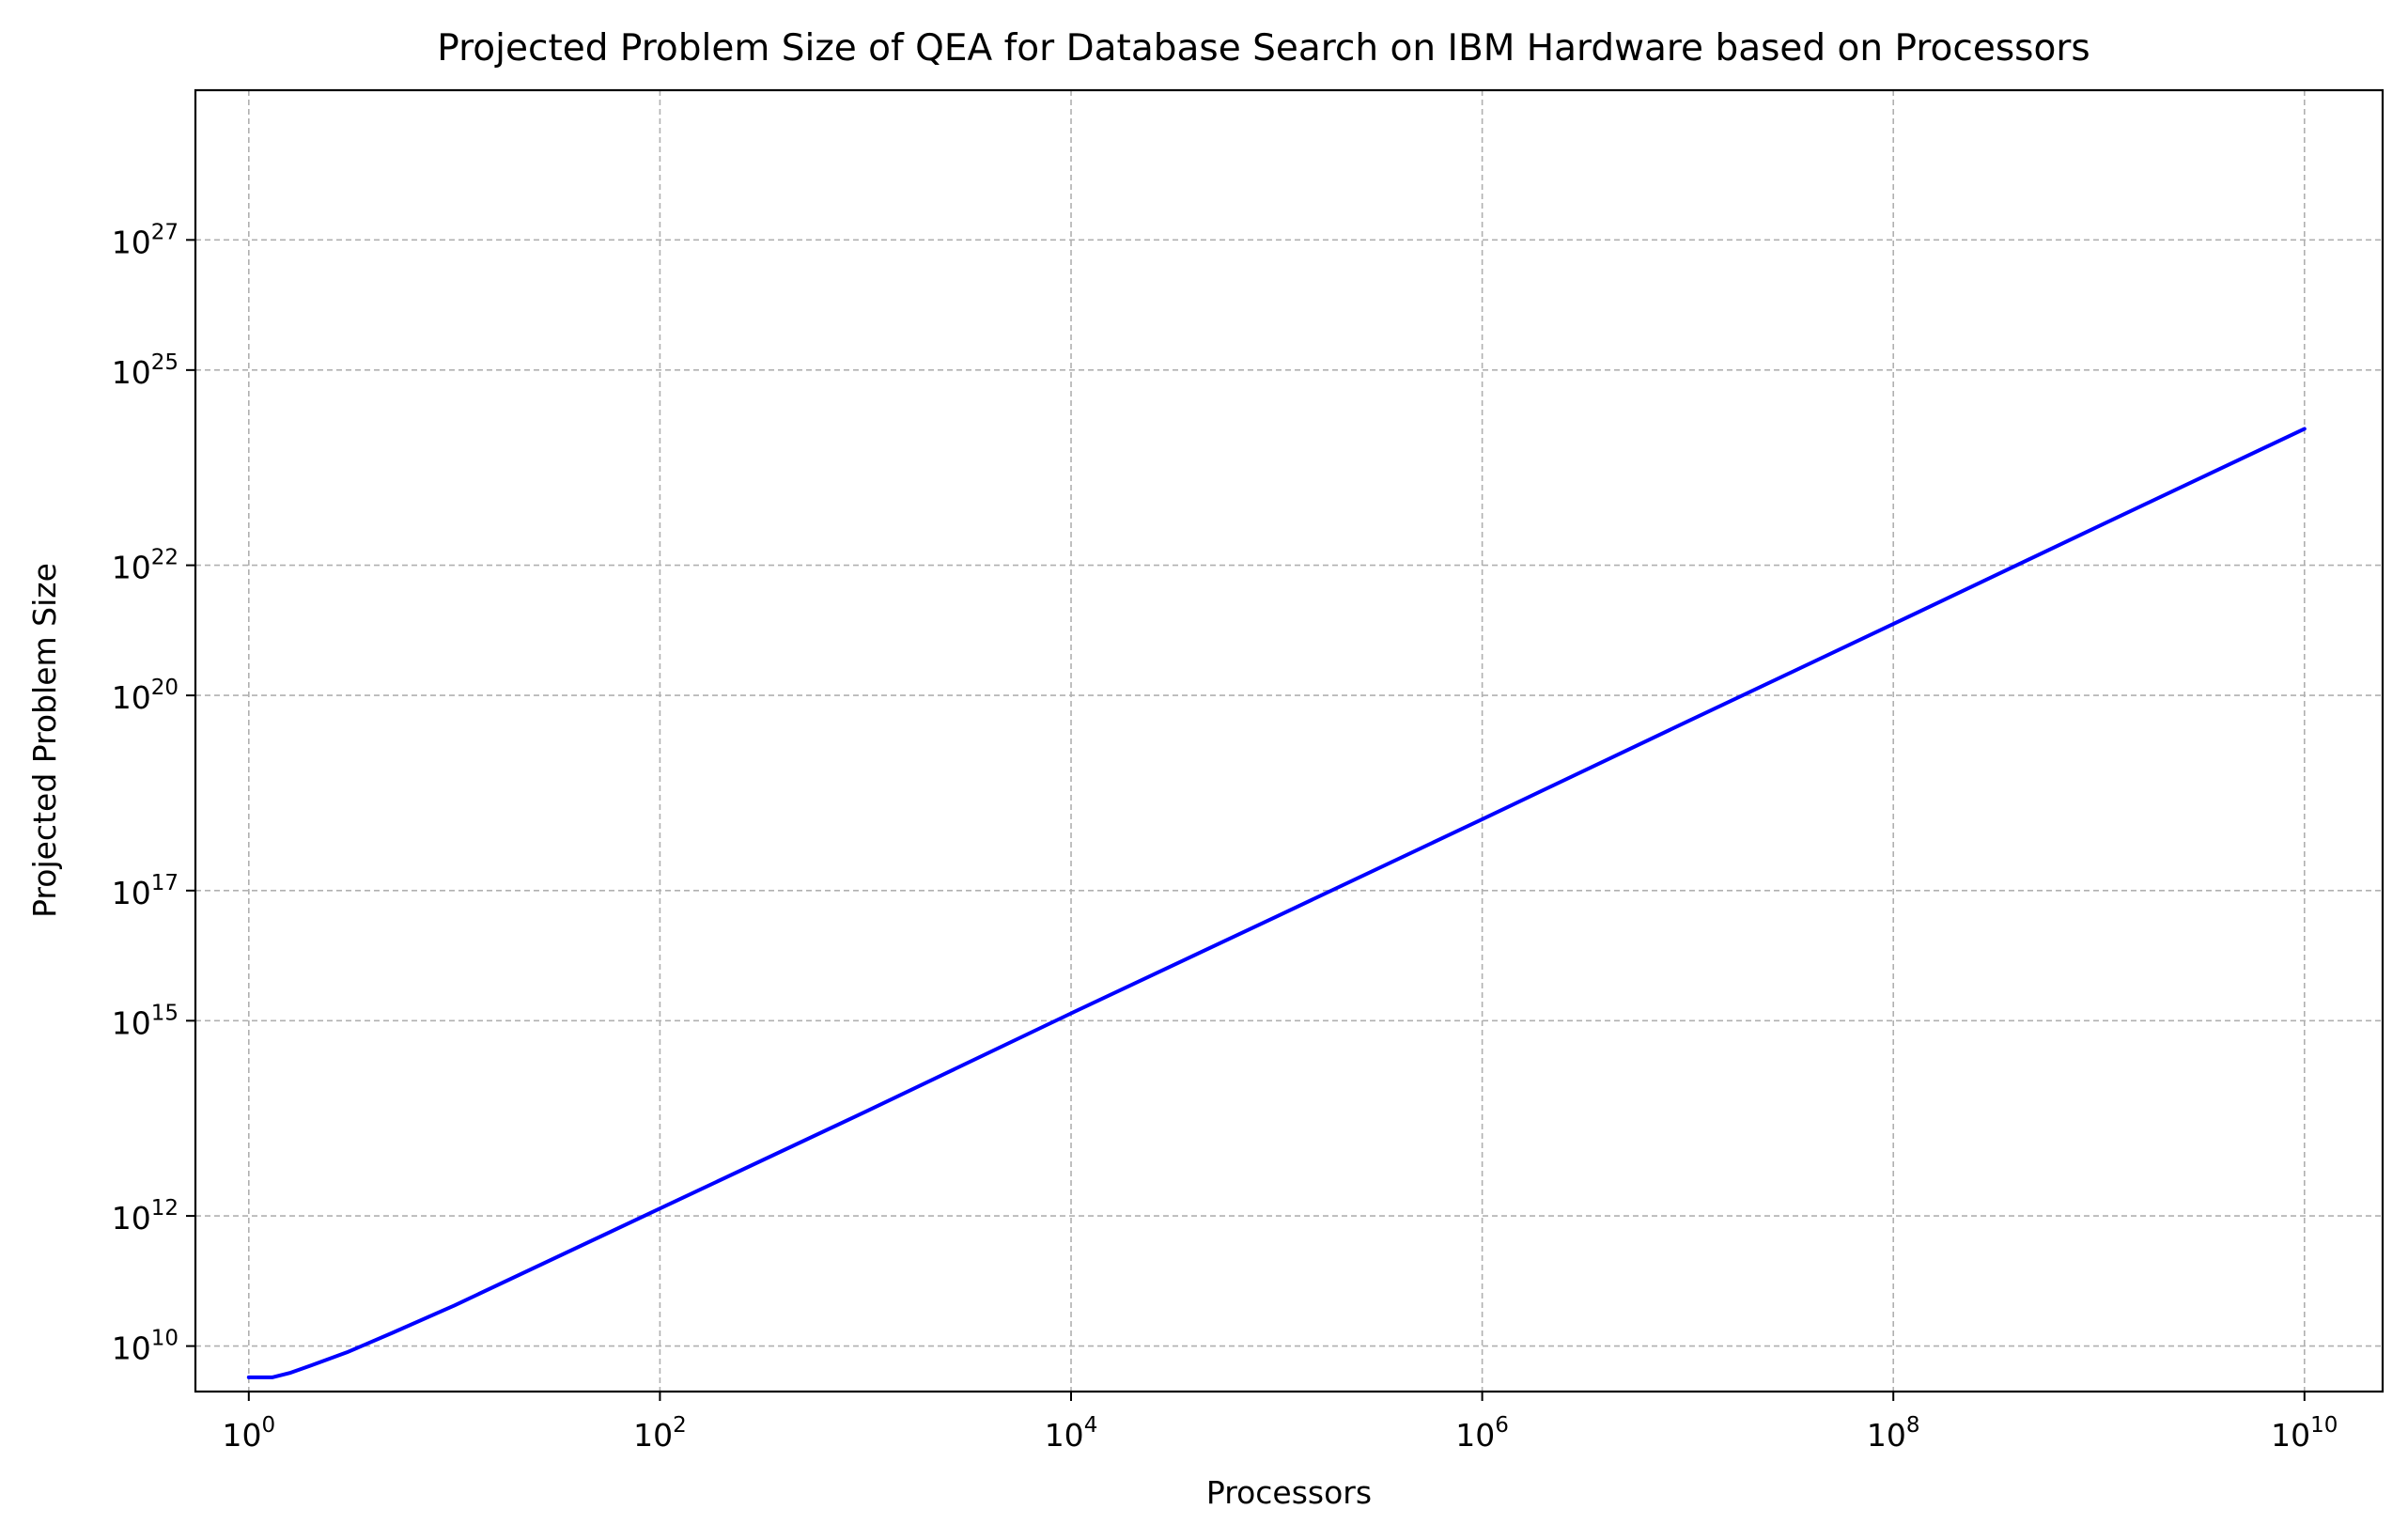 The height and width of the screenshot is (1540, 2408). I want to click on x-tick-label-exponent: 8, so click(1913, 1425).